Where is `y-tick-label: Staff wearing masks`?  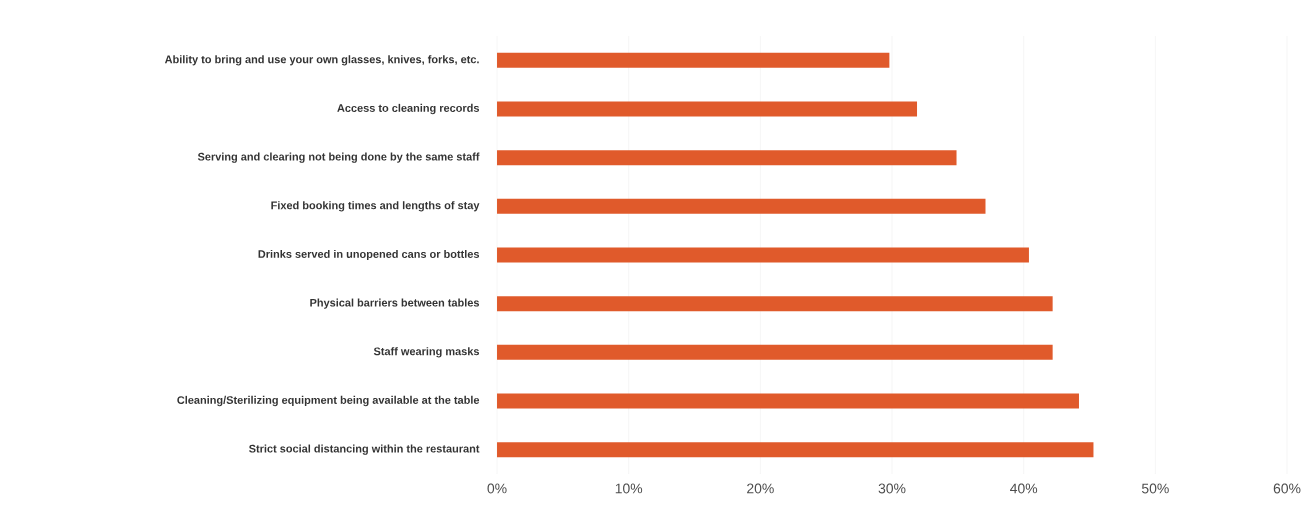 y-tick-label: Staff wearing masks is located at coordinates (426, 352).